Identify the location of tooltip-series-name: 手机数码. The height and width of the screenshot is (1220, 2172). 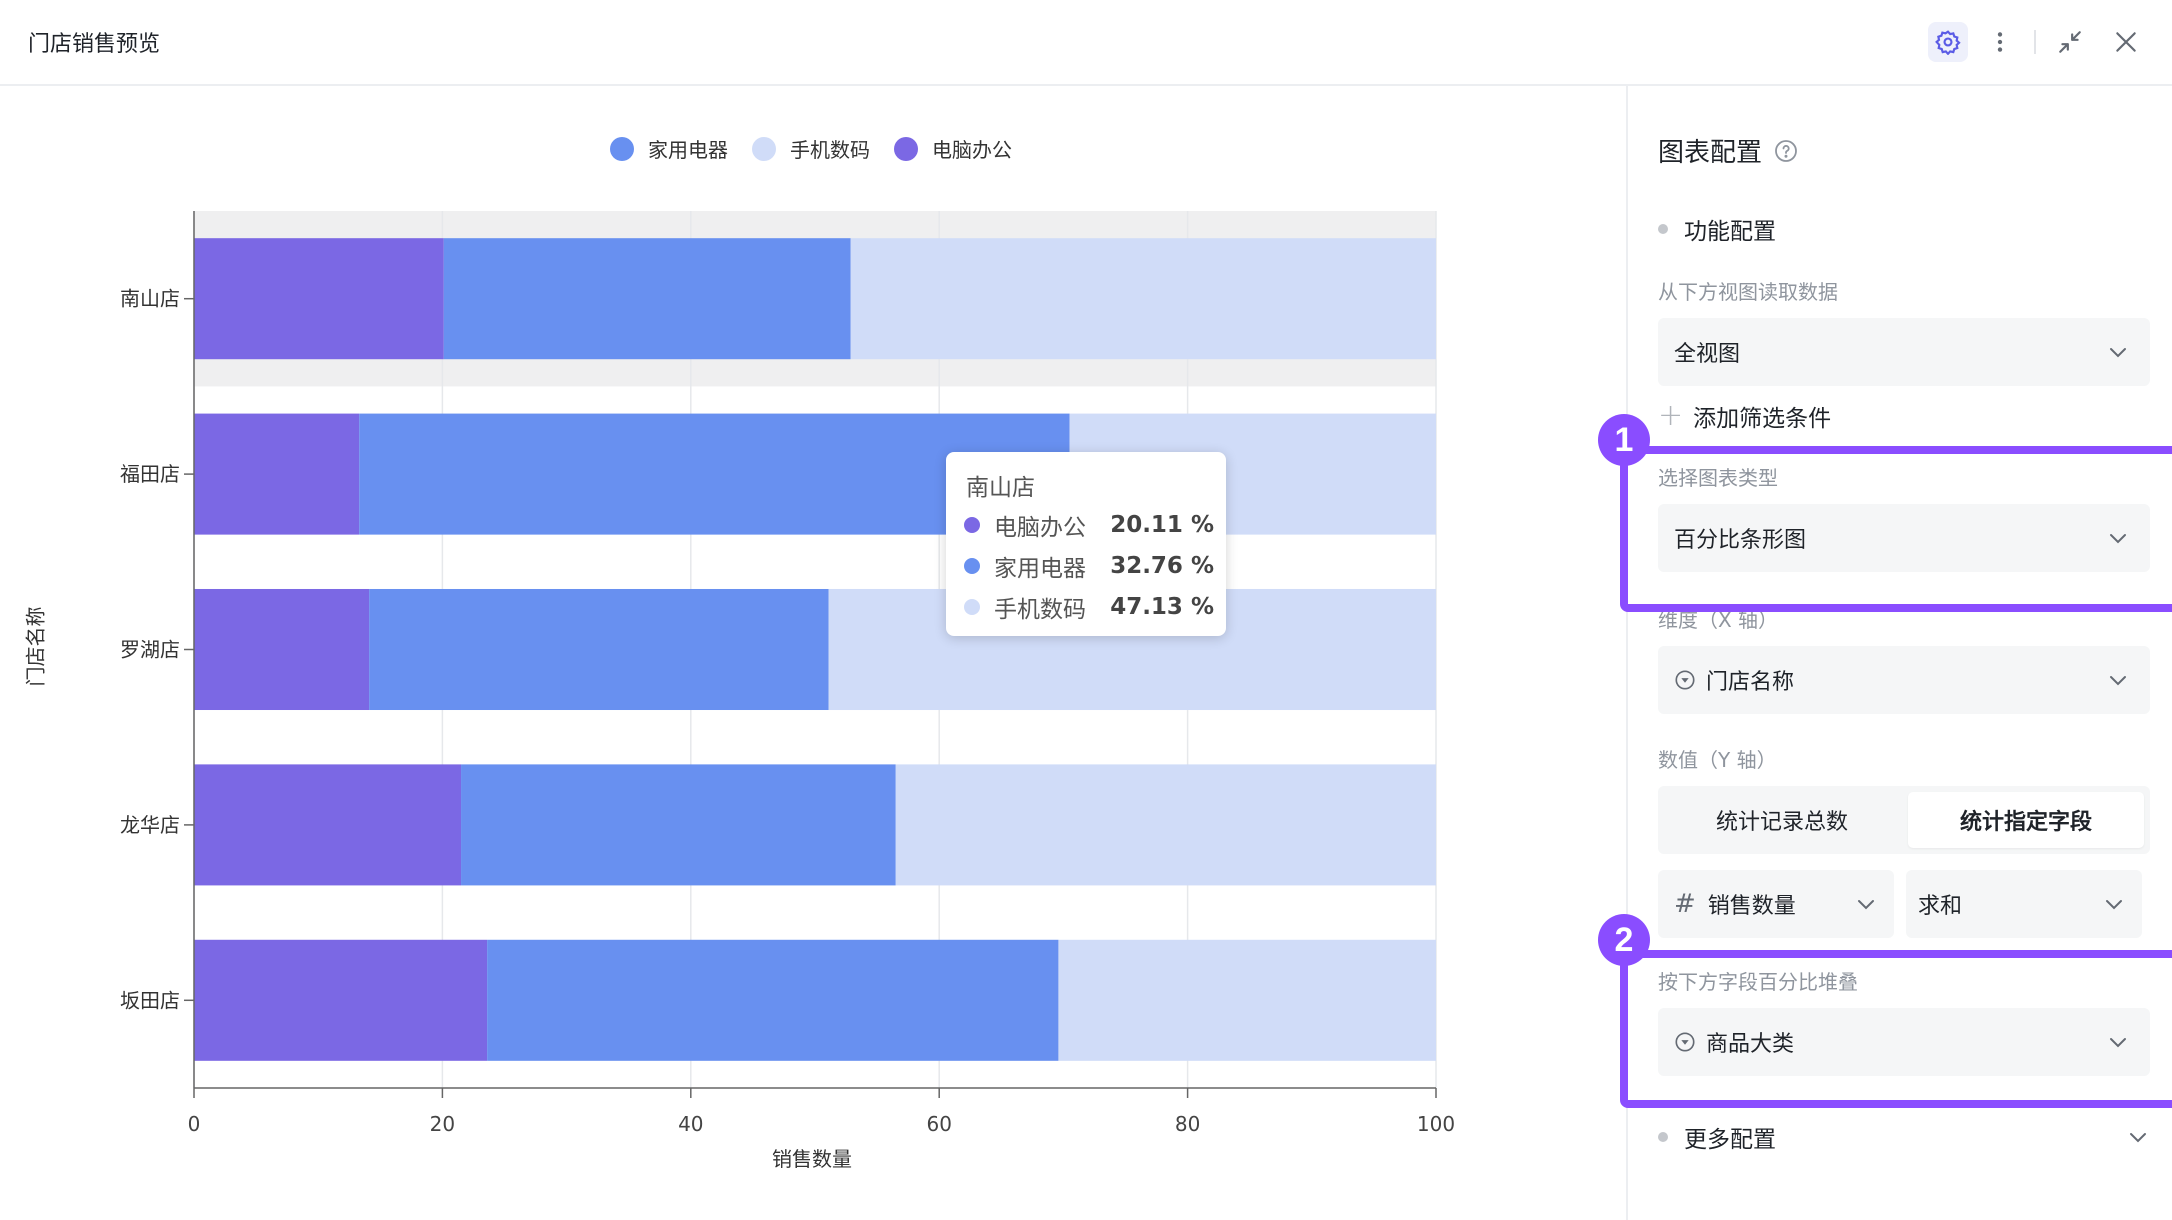
(1040, 610).